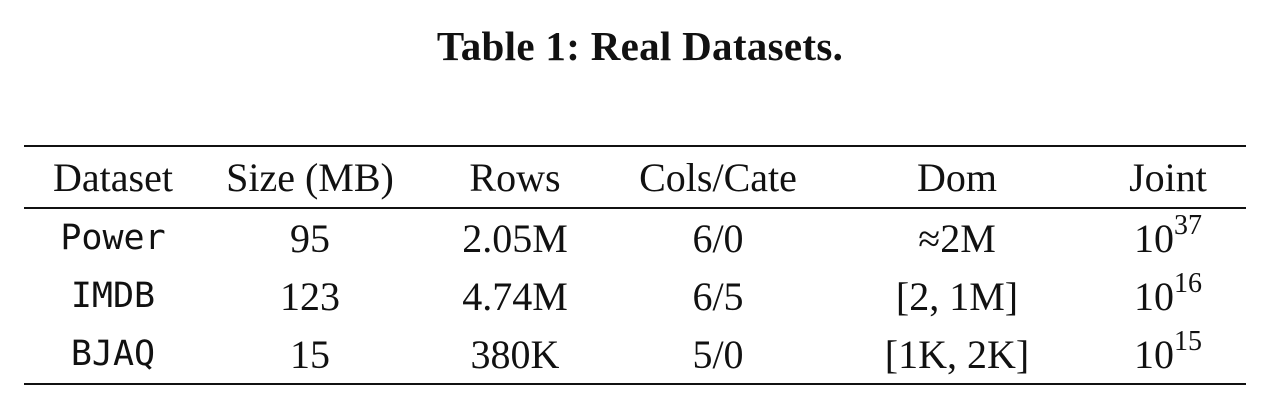 The height and width of the screenshot is (404, 1274). I want to click on cell-cols-cate: 6/5, so click(718, 296).